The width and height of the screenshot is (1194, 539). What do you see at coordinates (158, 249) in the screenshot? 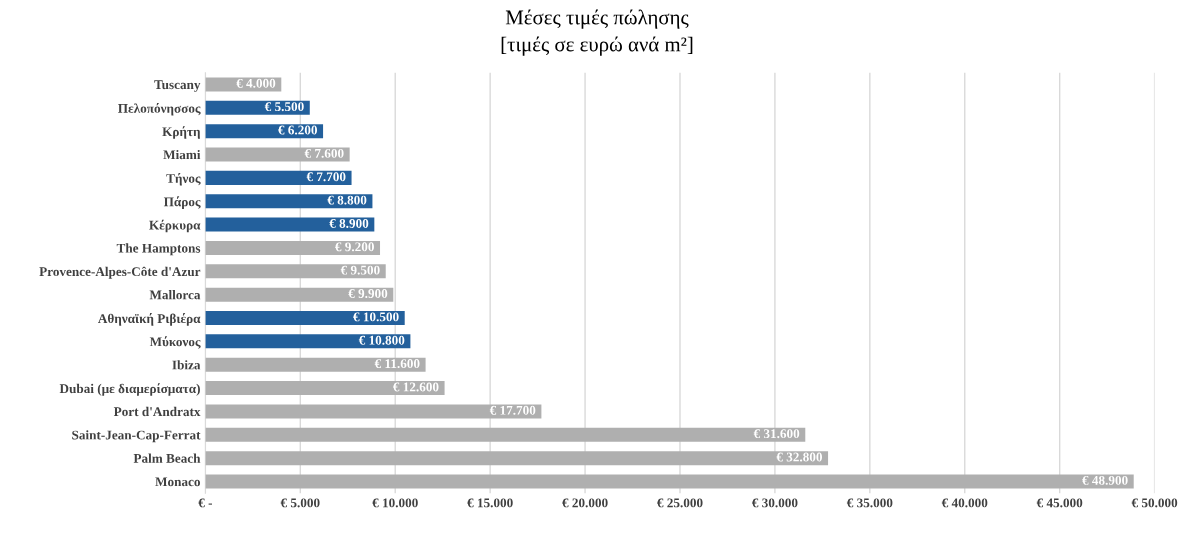
I see `y-tick-label: The Hamptons` at bounding box center [158, 249].